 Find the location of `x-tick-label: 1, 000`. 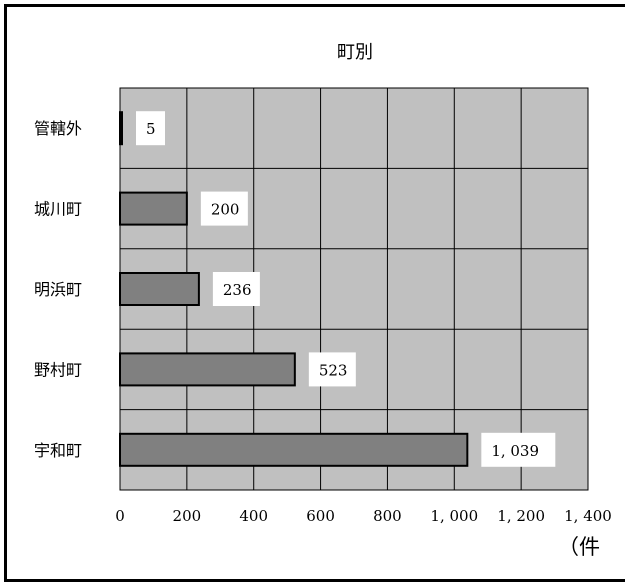

x-tick-label: 1, 000 is located at coordinates (454, 516).